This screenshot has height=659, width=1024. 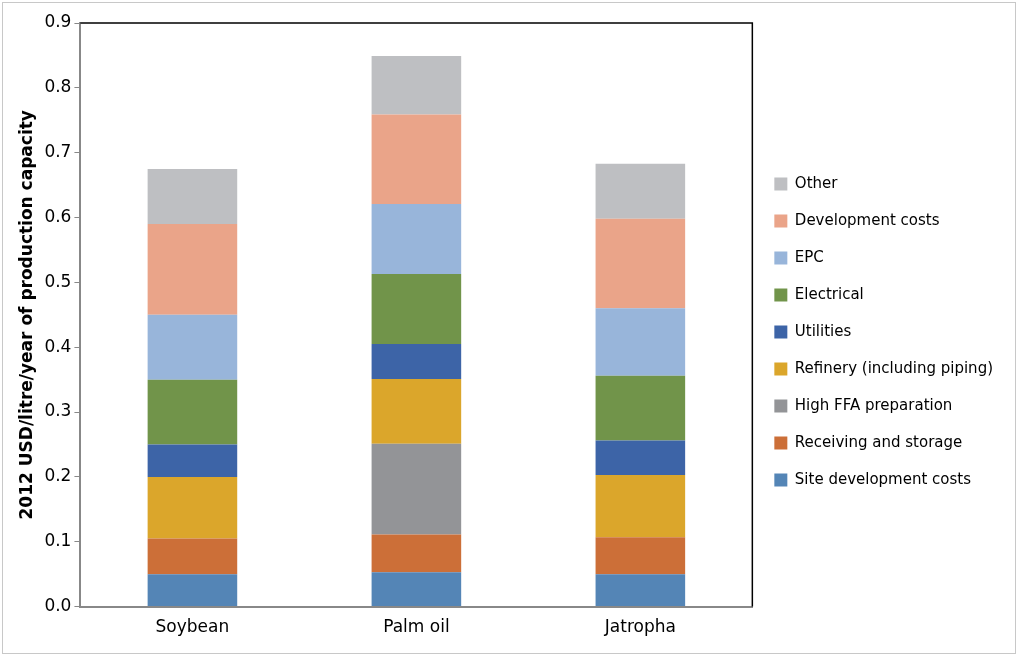 I want to click on y-tick-label: 0.6, so click(x=58, y=215).